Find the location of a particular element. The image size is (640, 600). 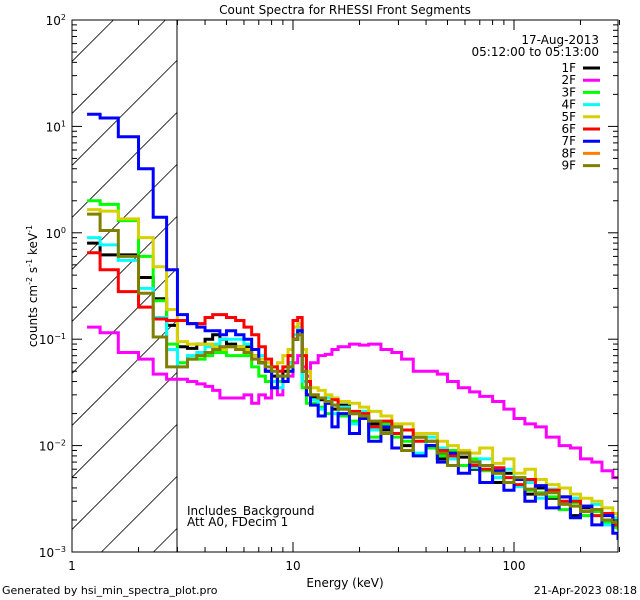

excluded-energy-hatch is located at coordinates (124, 286).